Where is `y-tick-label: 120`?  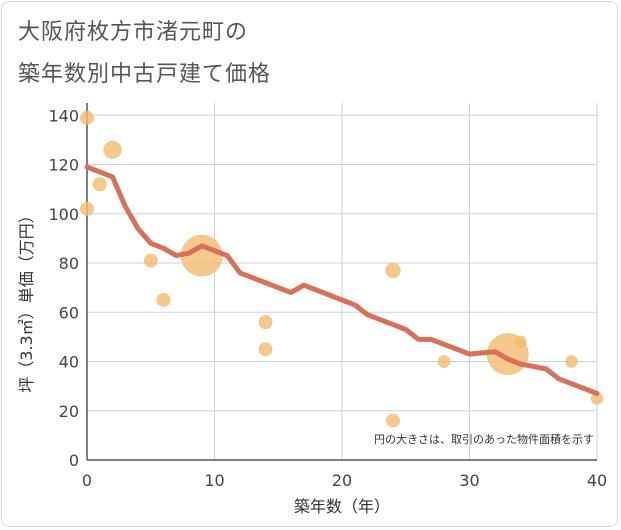
y-tick-label: 120 is located at coordinates (63, 165).